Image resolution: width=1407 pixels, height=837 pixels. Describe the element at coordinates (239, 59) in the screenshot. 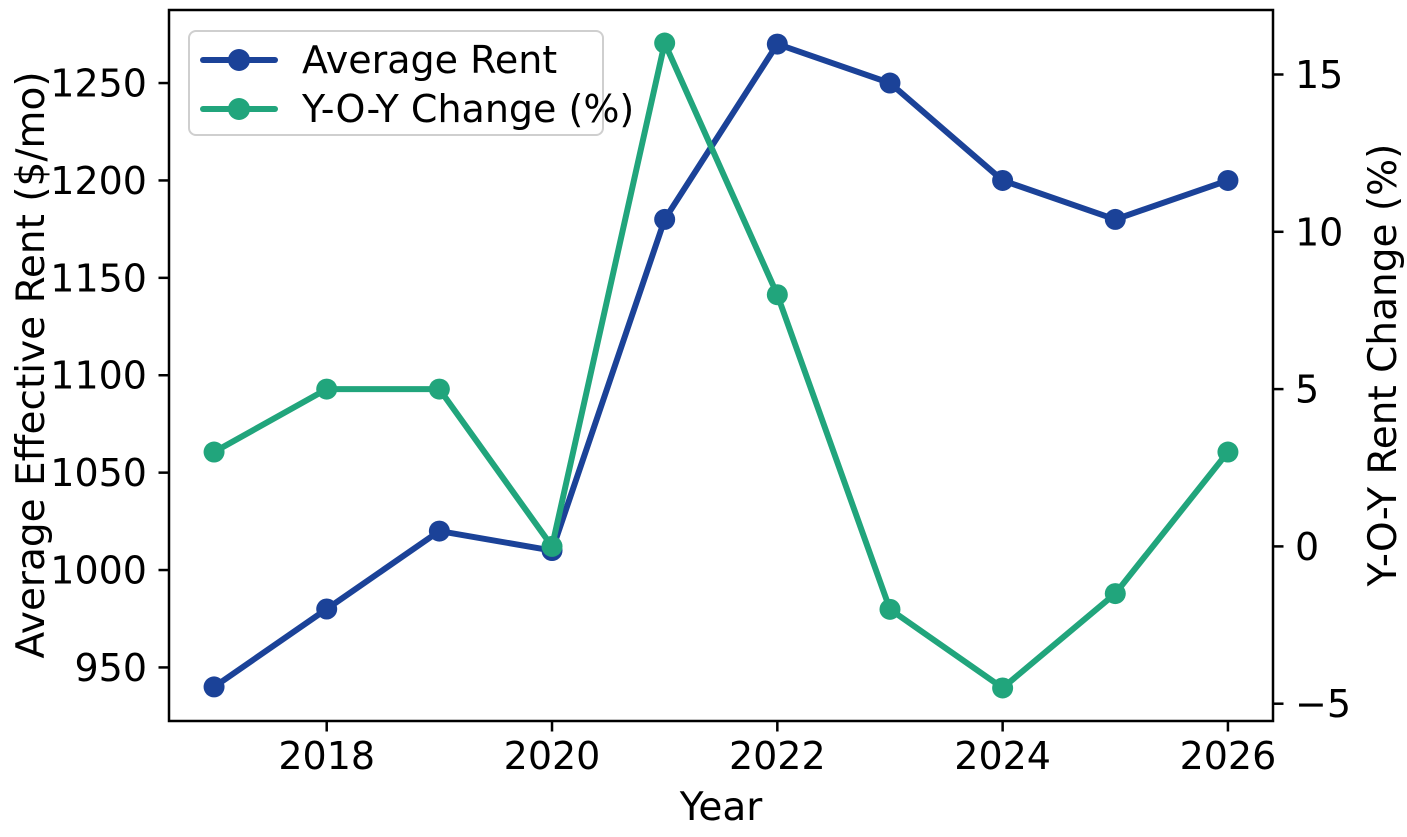

I see `line-marker-swatch-blue-icon` at that location.